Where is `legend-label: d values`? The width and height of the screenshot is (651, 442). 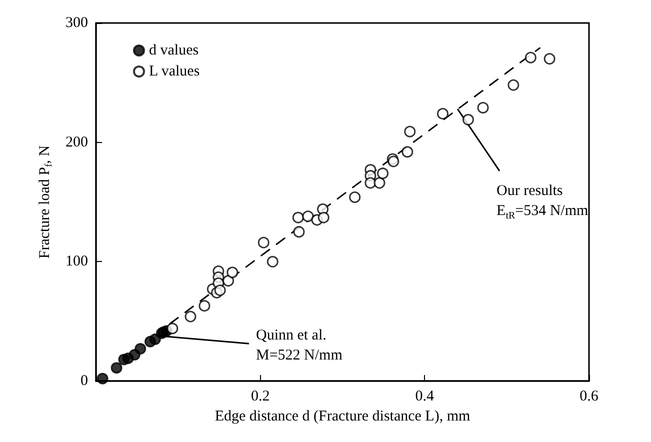 legend-label: d values is located at coordinates (174, 50).